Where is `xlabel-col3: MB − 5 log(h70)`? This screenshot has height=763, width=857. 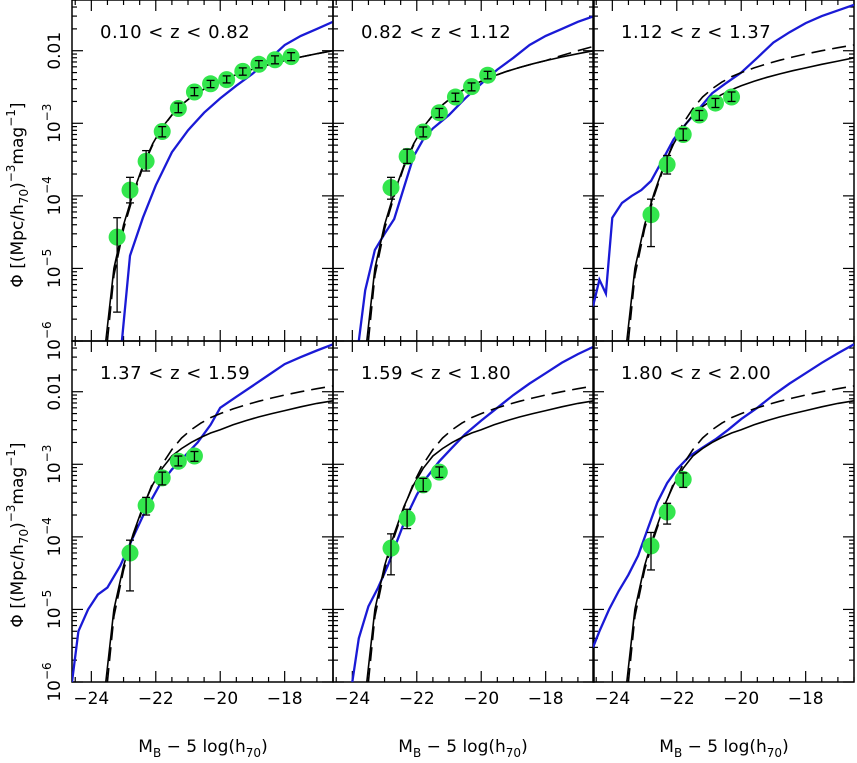 xlabel-col3: MB − 5 log(h70) is located at coordinates (723, 748).